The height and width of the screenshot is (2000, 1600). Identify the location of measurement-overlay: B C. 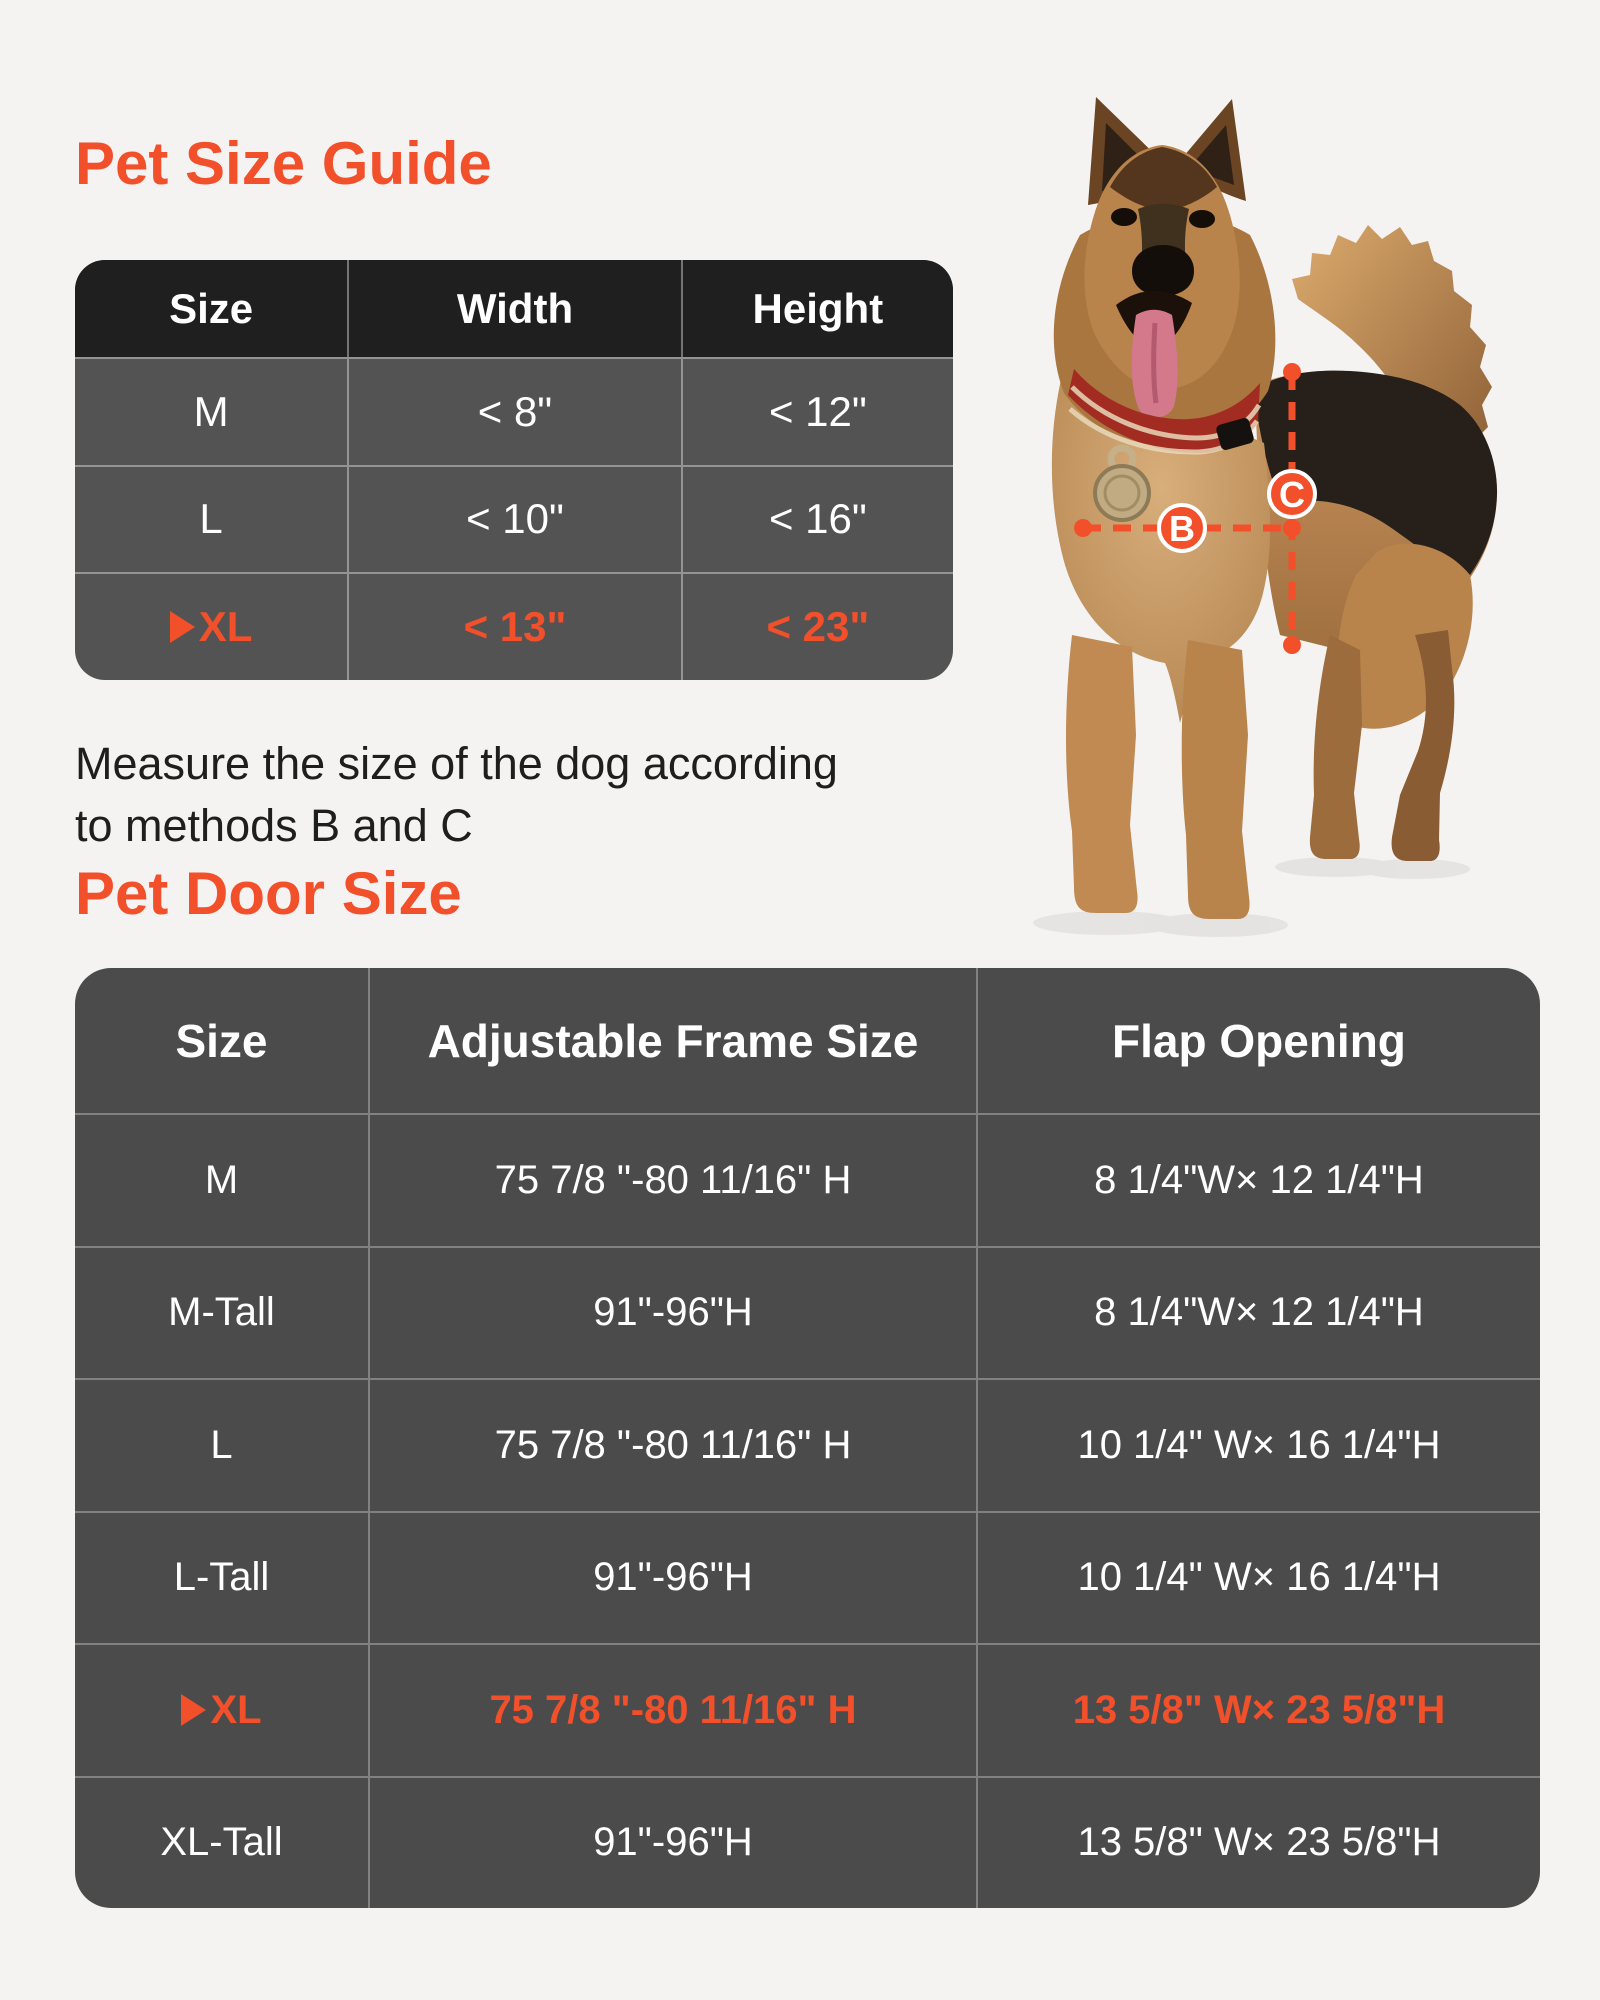
(1195, 508).